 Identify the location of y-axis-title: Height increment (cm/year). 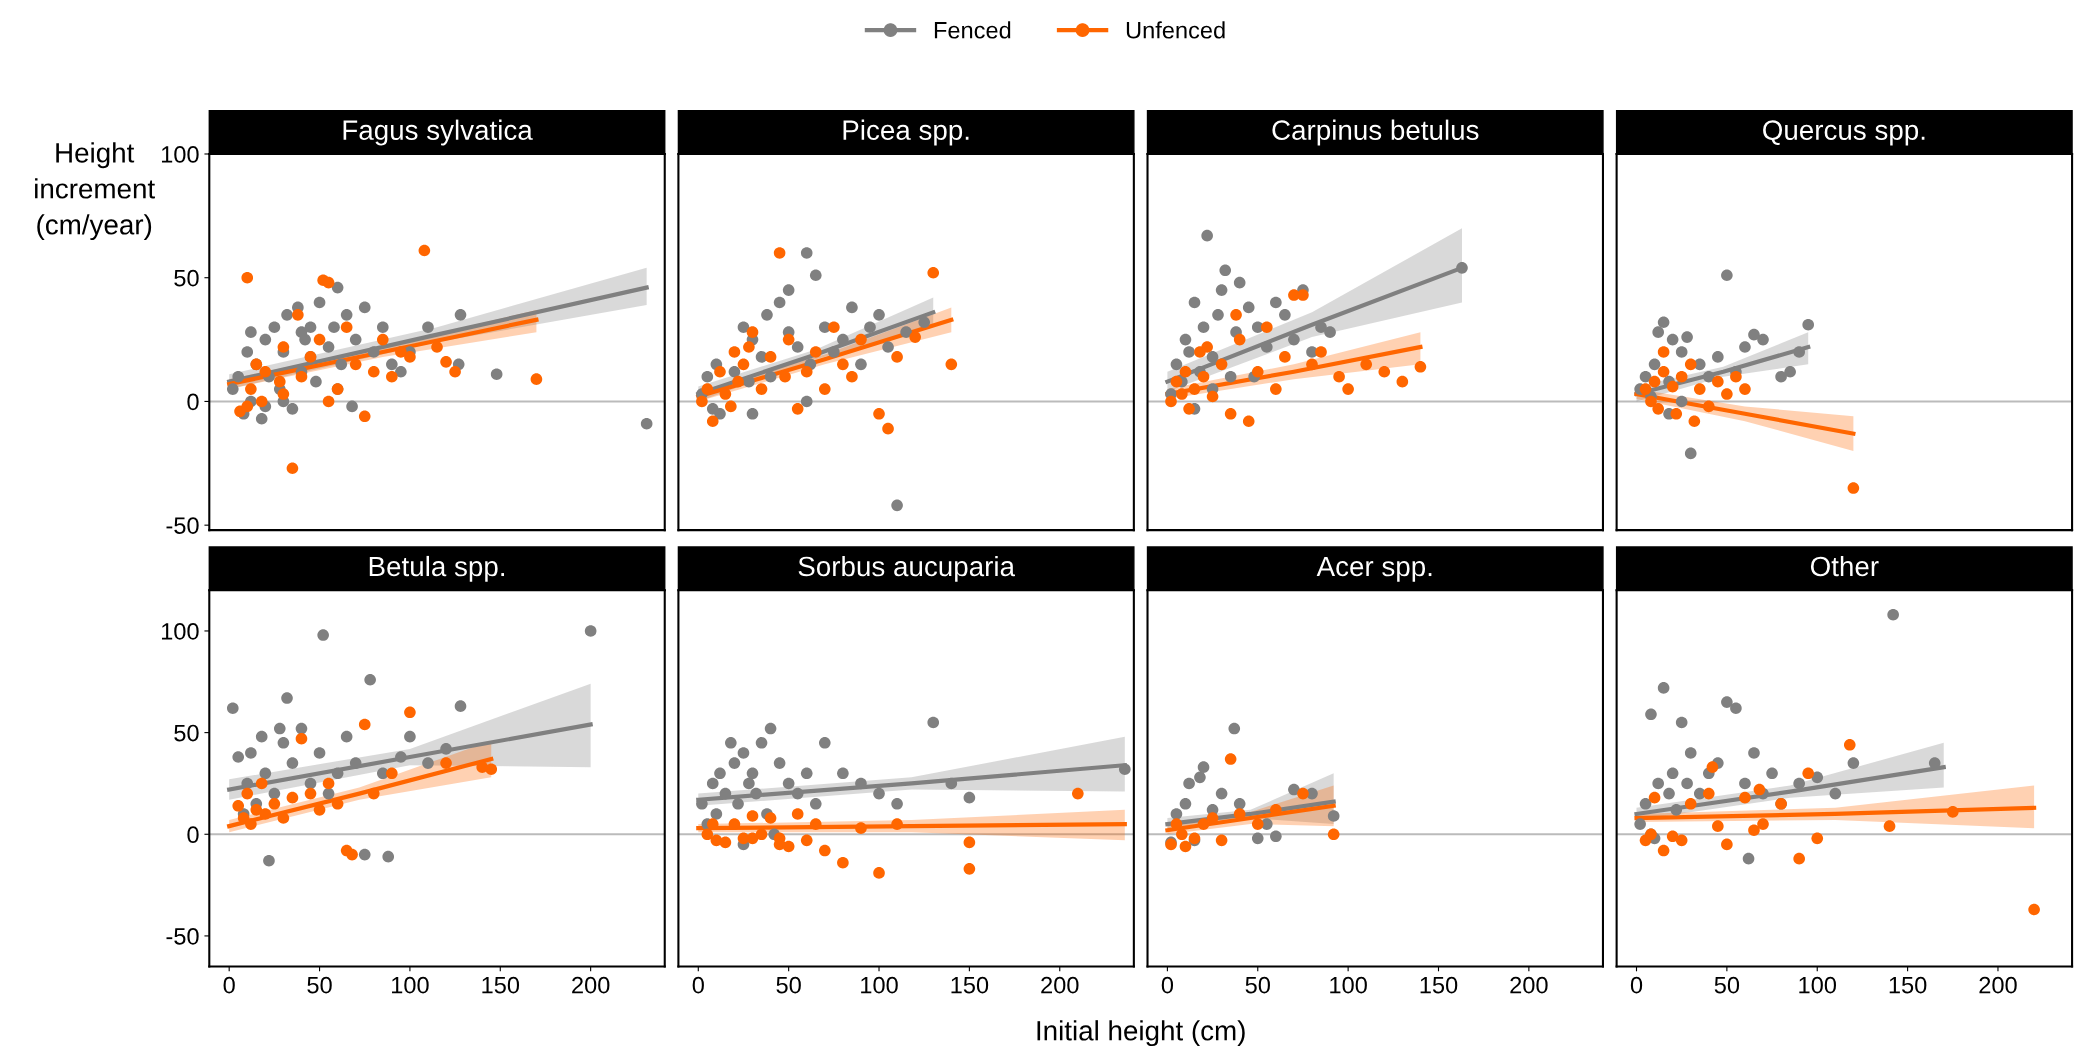
(95, 191).